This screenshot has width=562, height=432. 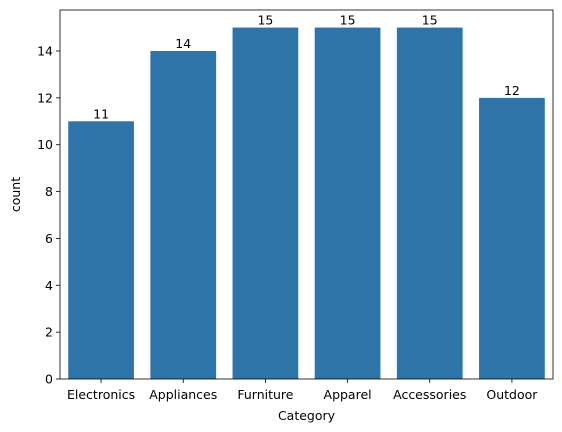 What do you see at coordinates (45, 51) in the screenshot?
I see `y-tick-label: 14` at bounding box center [45, 51].